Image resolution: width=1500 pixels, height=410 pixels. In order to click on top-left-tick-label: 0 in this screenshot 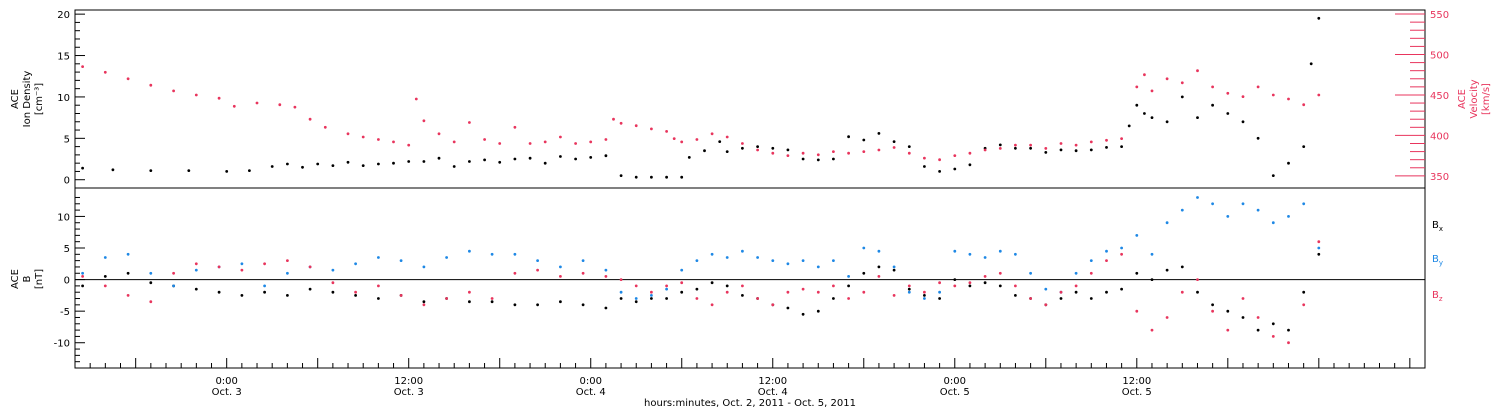, I will do `click(67, 181)`.